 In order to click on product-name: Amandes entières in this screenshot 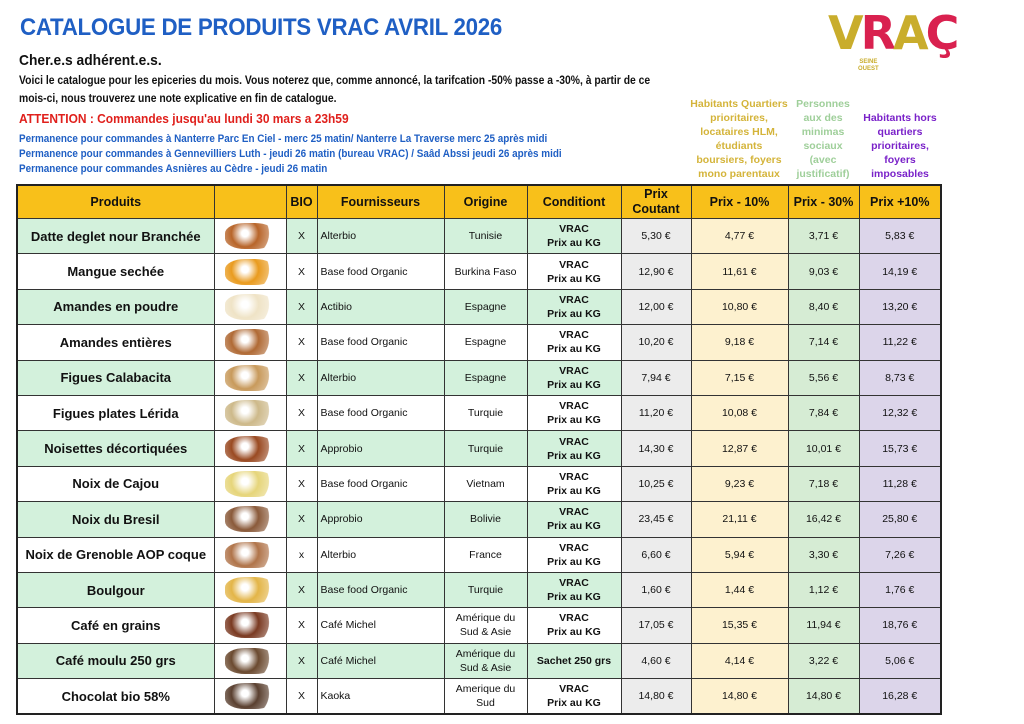, I will do `click(115, 342)`.